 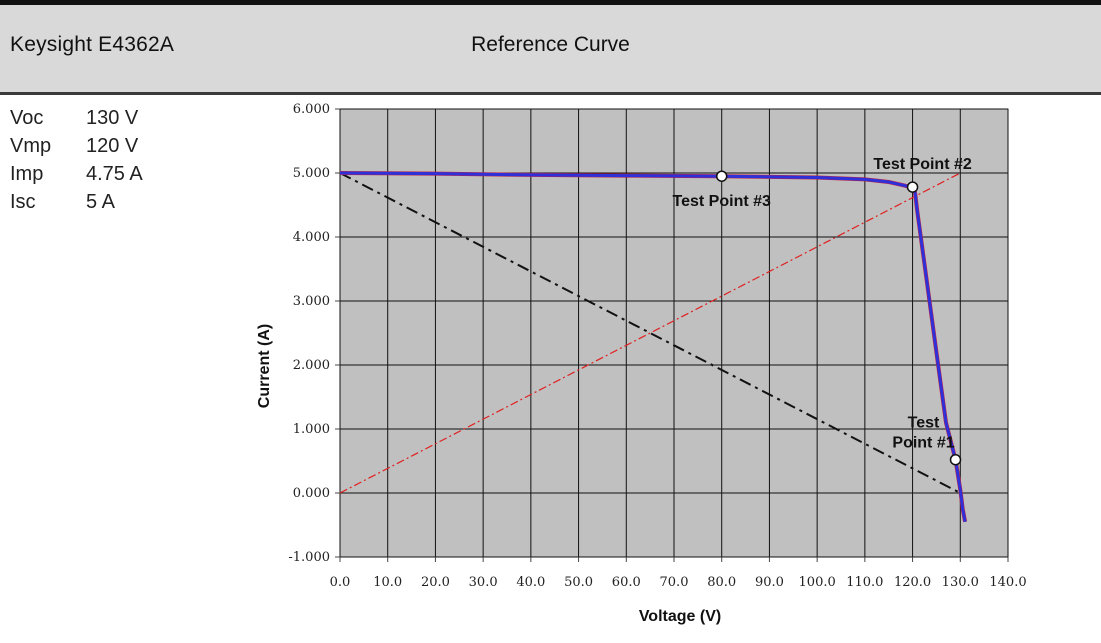 What do you see at coordinates (27, 117) in the screenshot?
I see `param-label: Voc` at bounding box center [27, 117].